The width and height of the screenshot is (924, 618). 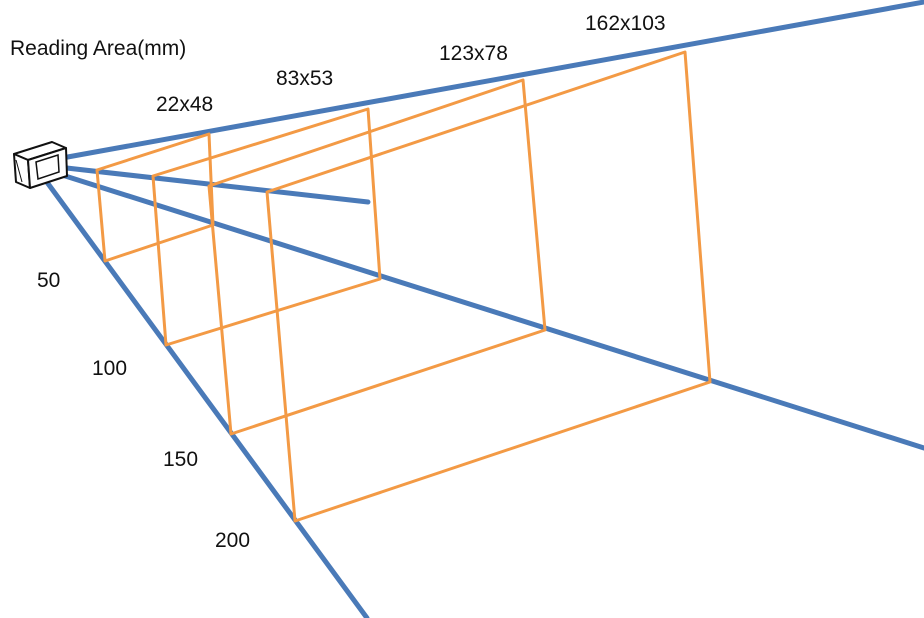 What do you see at coordinates (181, 459) in the screenshot?
I see `distance-label-150: 150` at bounding box center [181, 459].